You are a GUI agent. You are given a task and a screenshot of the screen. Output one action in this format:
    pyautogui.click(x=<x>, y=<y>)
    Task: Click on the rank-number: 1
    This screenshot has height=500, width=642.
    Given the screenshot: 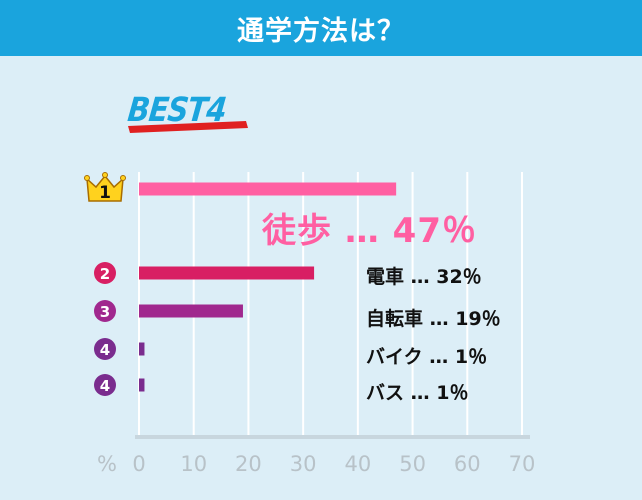 What is the action you would take?
    pyautogui.click(x=105, y=193)
    